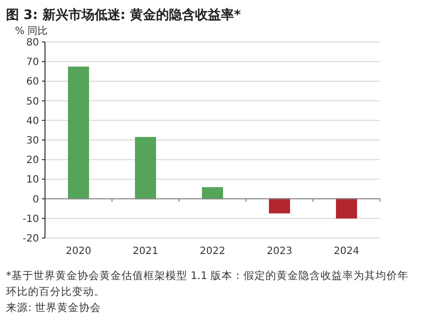 This screenshot has width=425, height=333. What do you see at coordinates (32, 121) in the screenshot?
I see `y-tick-label: 40` at bounding box center [32, 121].